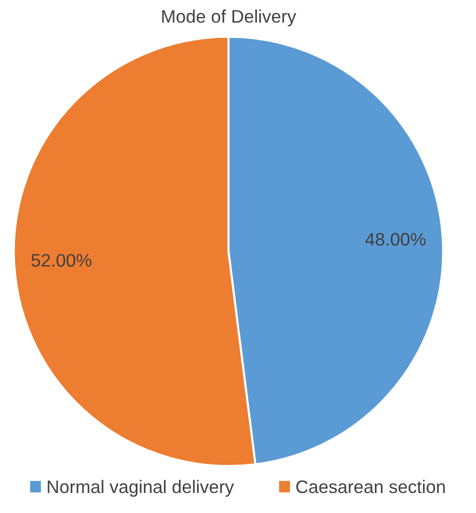 This screenshot has width=476, height=513. I want to click on data-label: 52.00%, so click(61, 260).